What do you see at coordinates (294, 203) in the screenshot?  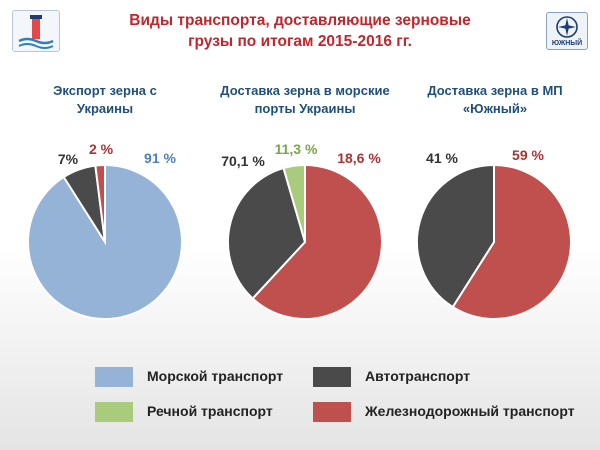 I see `pie2-slice-river` at bounding box center [294, 203].